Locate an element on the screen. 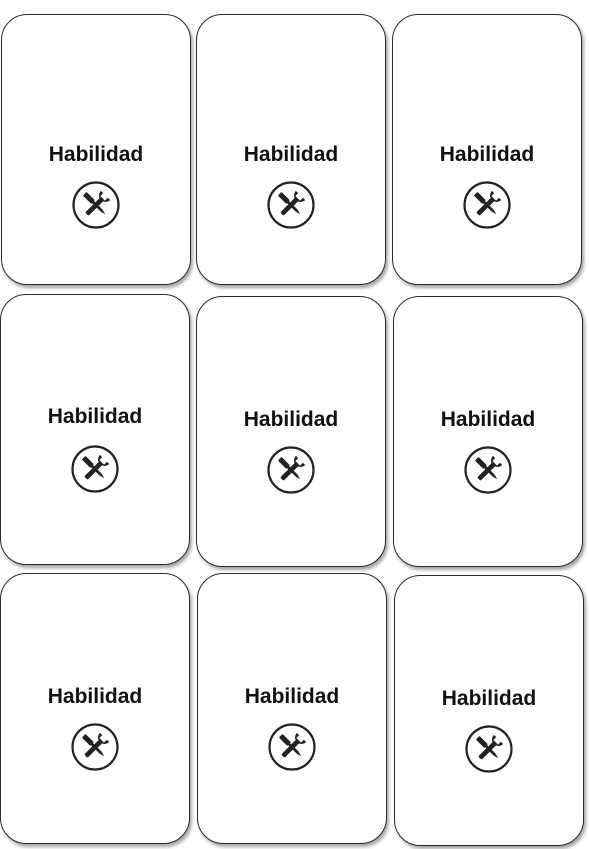  card-4: Habilidad is located at coordinates (95, 429).